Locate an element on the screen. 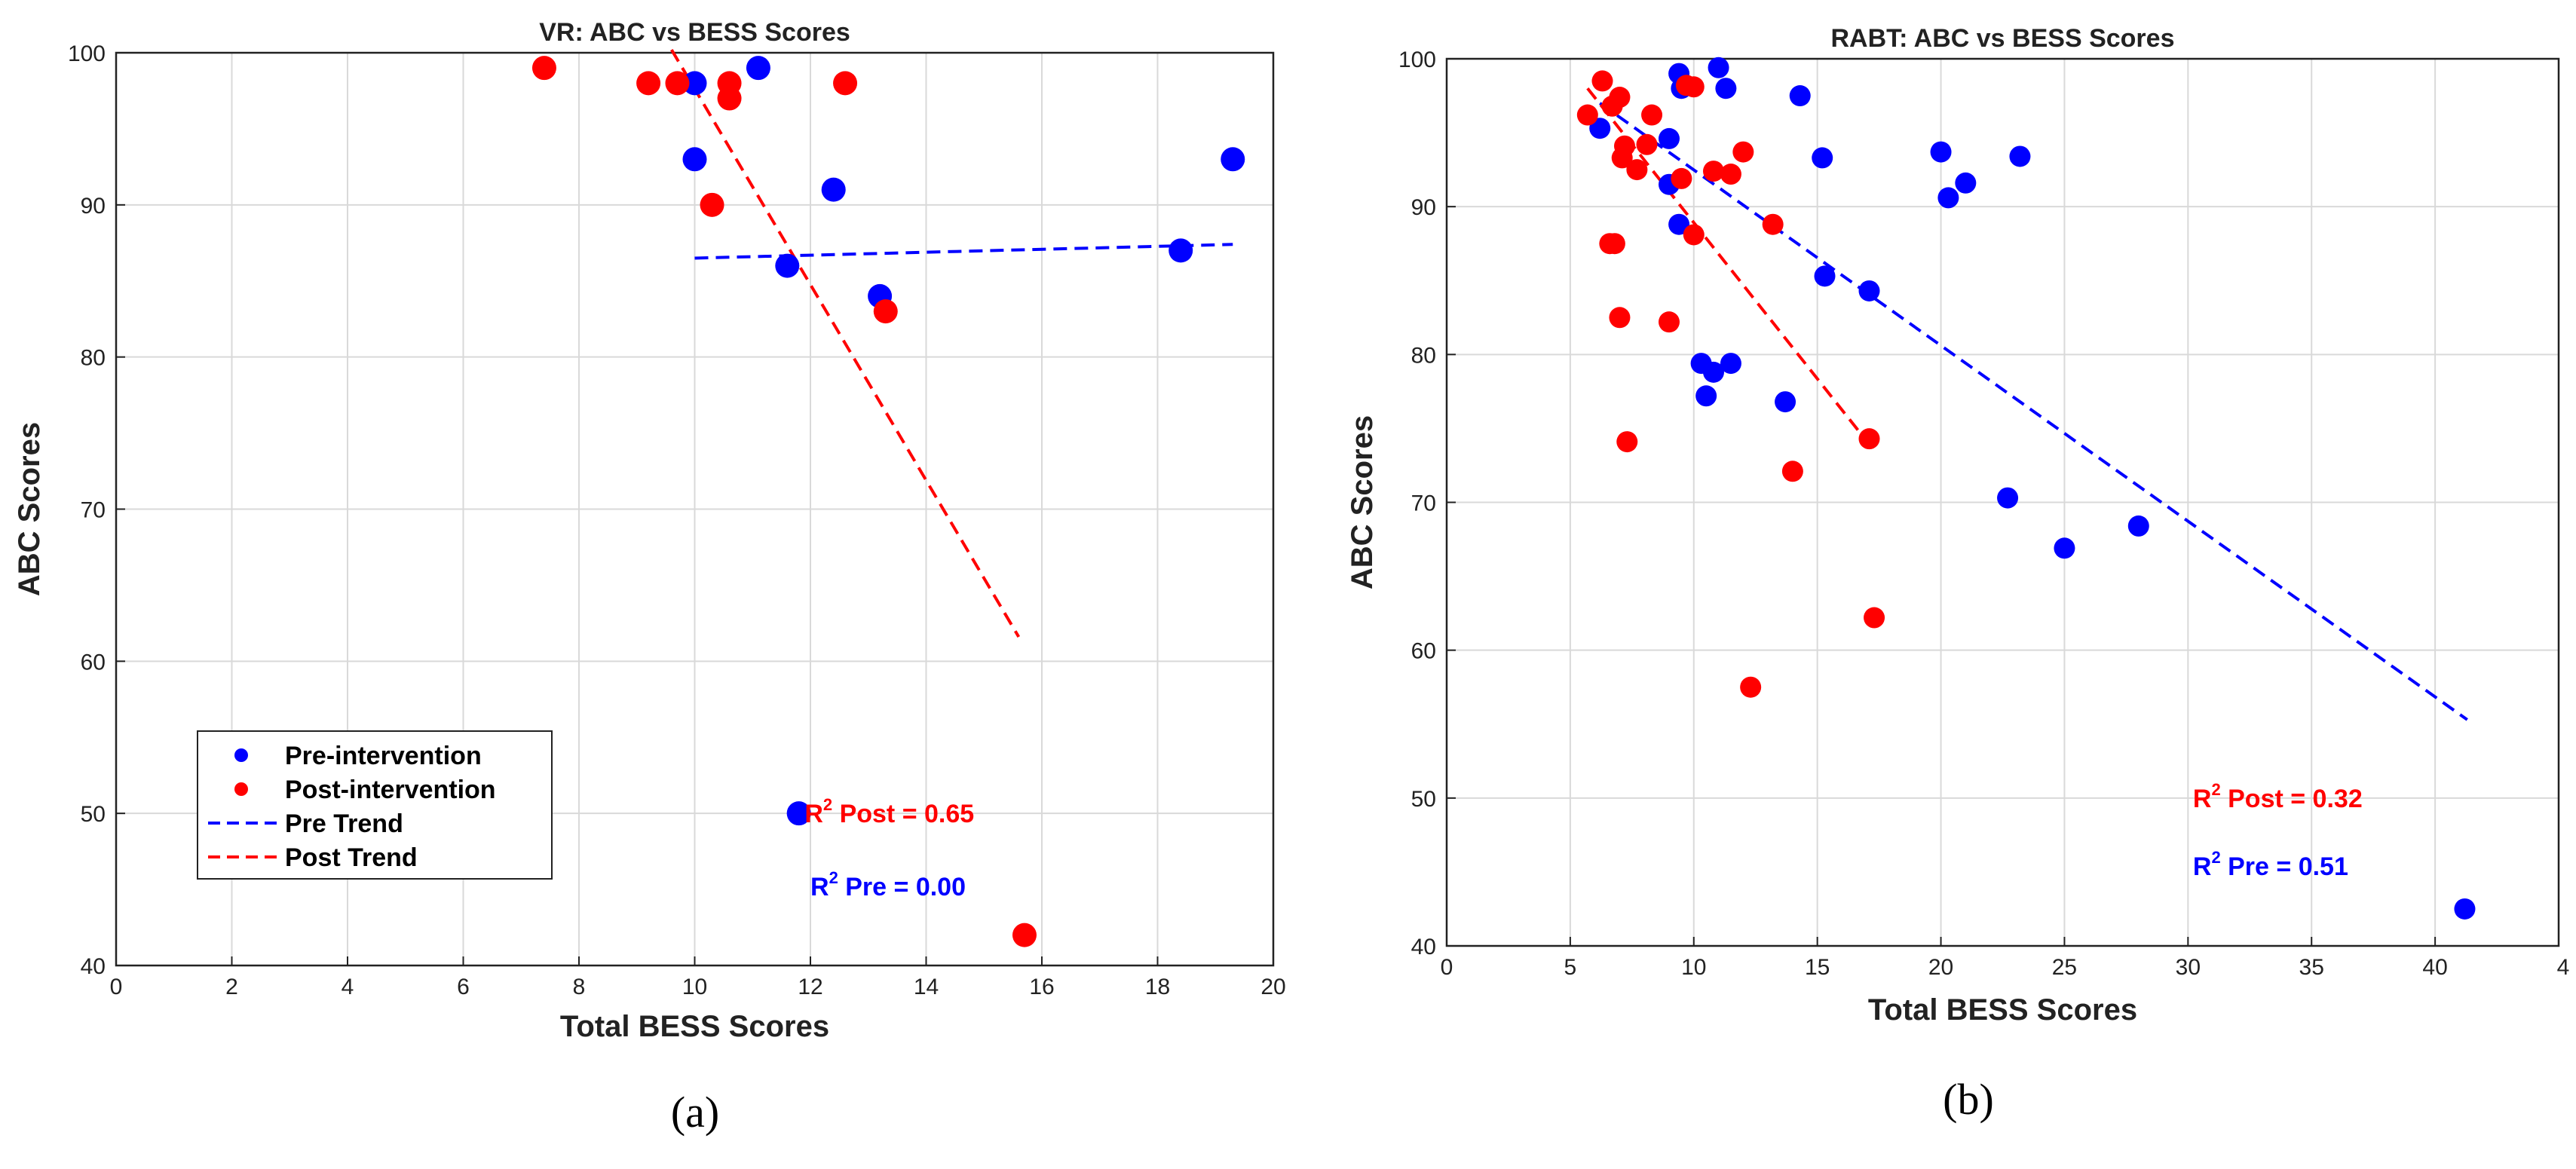  chart1-legend-label: Post Trend is located at coordinates (351, 857).